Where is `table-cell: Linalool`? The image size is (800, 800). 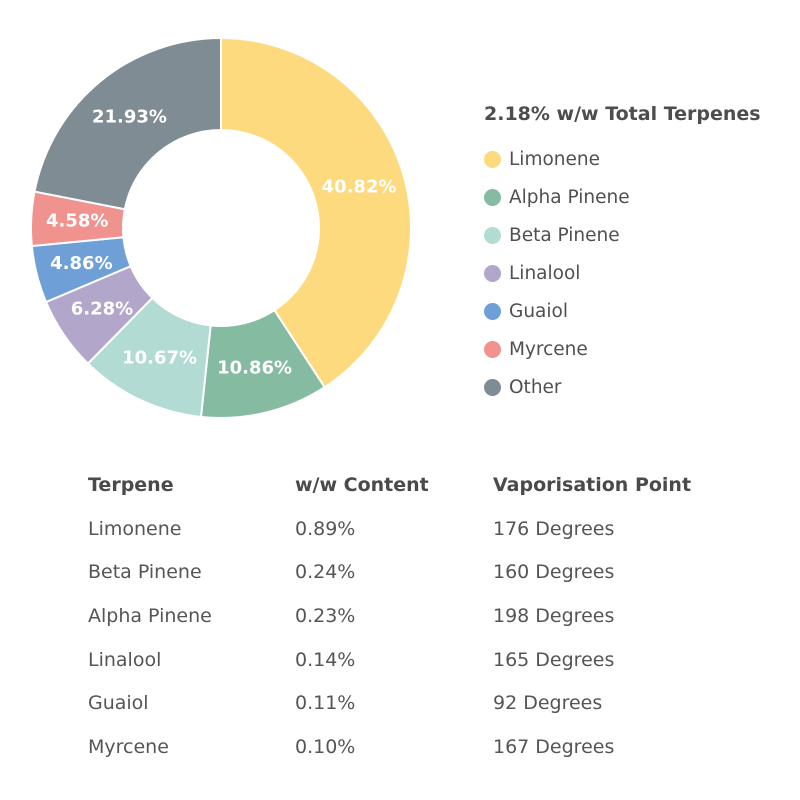 table-cell: Linalool is located at coordinates (125, 659).